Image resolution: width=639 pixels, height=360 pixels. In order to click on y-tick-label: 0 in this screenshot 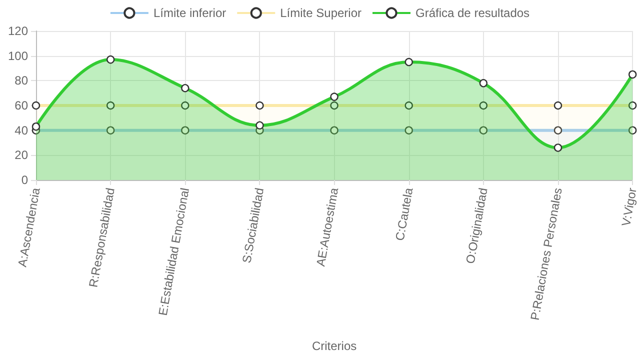, I will do `click(24, 180)`.